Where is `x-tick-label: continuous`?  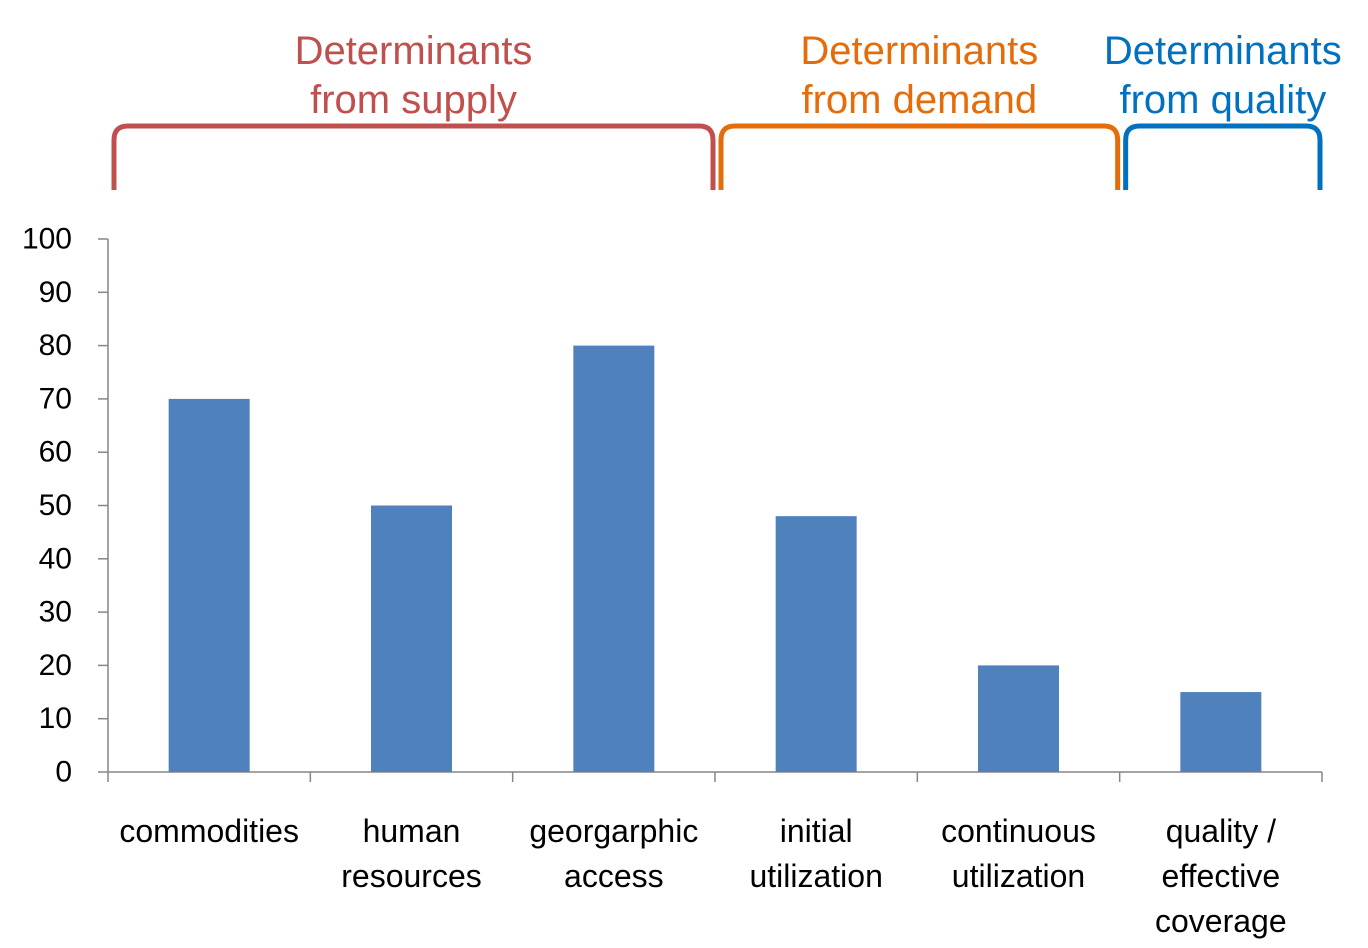 x-tick-label: continuous is located at coordinates (1018, 831).